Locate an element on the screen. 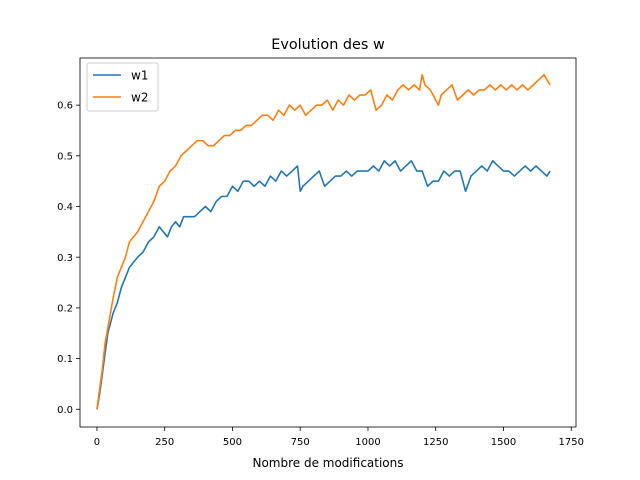 Image resolution: width=640 pixels, height=480 pixels. y-tick-label: 0.1 is located at coordinates (65, 359).